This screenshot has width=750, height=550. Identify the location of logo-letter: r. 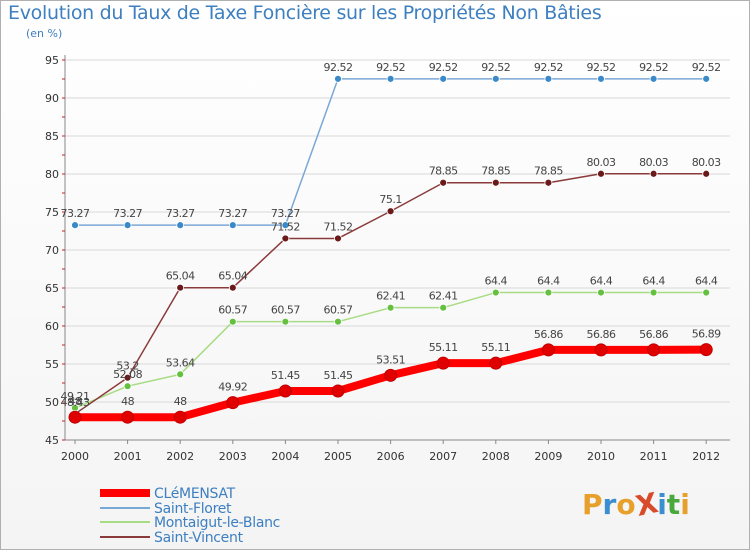
(609, 504).